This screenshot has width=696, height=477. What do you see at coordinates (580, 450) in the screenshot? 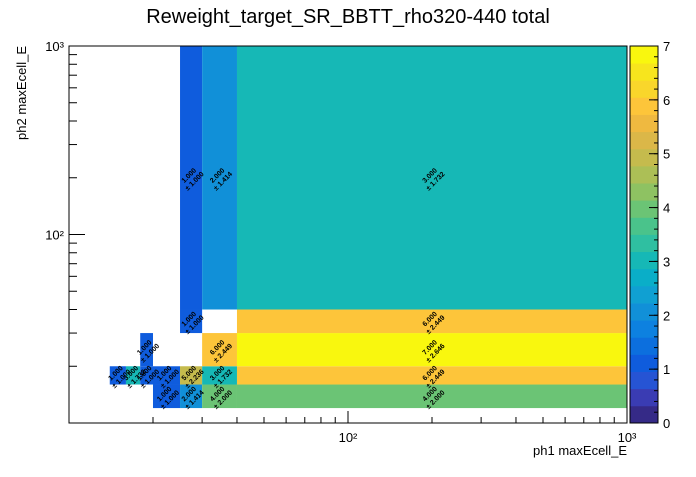
I see `x-axis-label: ph1 maxEcell_E` at bounding box center [580, 450].